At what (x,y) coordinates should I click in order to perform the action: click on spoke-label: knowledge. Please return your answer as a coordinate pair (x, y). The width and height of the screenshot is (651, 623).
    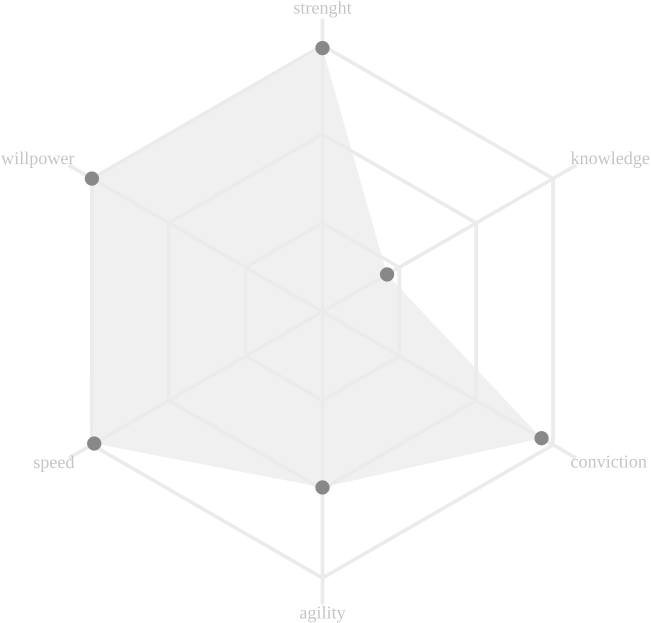
    Looking at the image, I should click on (610, 159).